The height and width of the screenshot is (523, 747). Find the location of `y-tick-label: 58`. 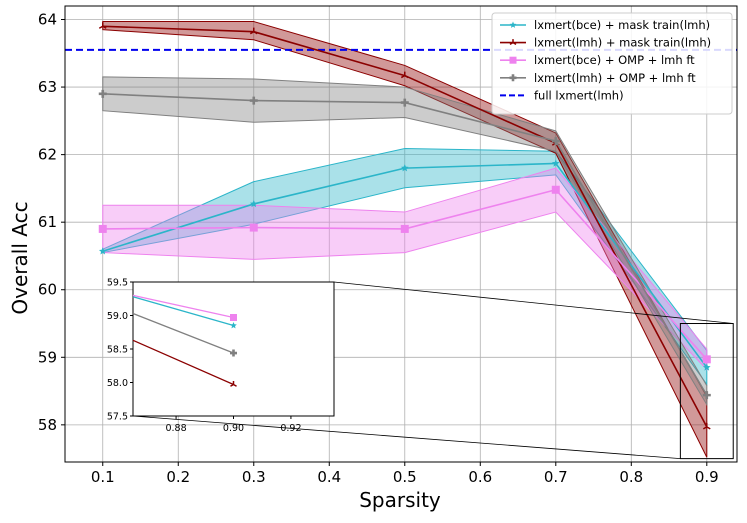

y-tick-label: 58 is located at coordinates (47, 425).